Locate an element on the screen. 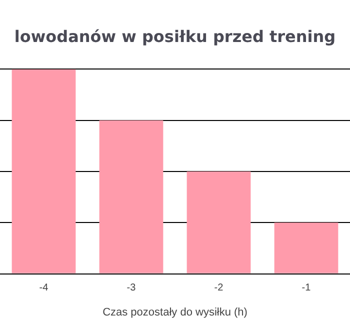 The image size is (350, 331). x-tick-label: -2 is located at coordinates (219, 288).